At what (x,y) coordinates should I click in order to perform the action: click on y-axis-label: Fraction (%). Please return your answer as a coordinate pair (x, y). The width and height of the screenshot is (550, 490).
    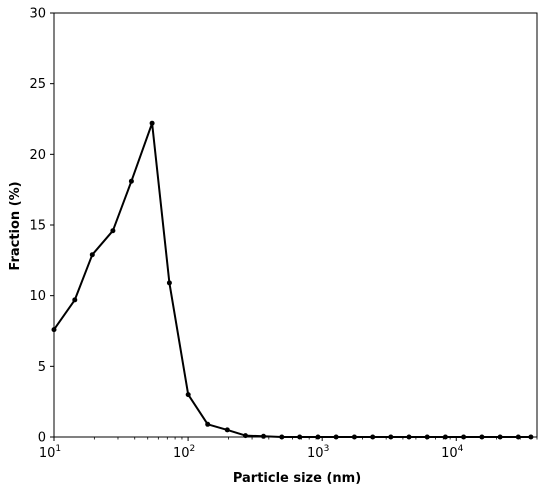
    Looking at the image, I should click on (15, 225).